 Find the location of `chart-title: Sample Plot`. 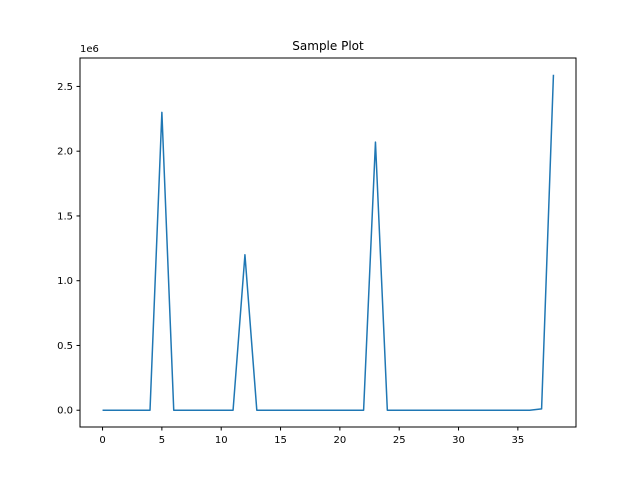

chart-title: Sample Plot is located at coordinates (328, 46).